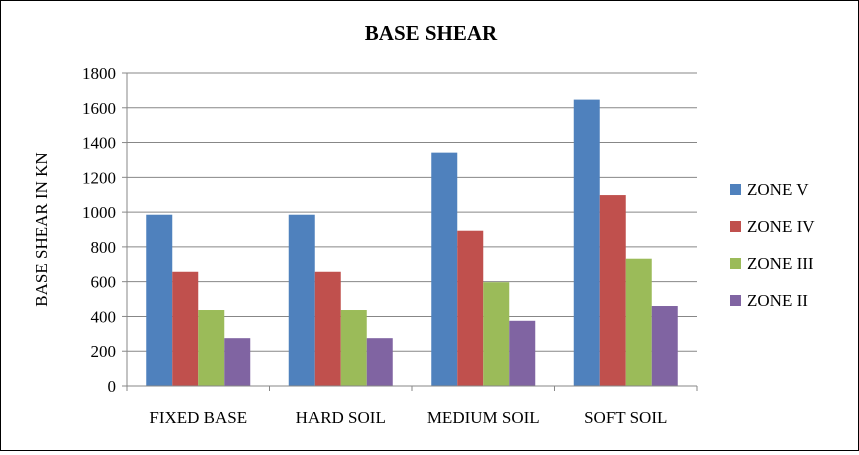  I want to click on legend: ZONE V ZONE IV ZONE III ZONE II, so click(772, 245).